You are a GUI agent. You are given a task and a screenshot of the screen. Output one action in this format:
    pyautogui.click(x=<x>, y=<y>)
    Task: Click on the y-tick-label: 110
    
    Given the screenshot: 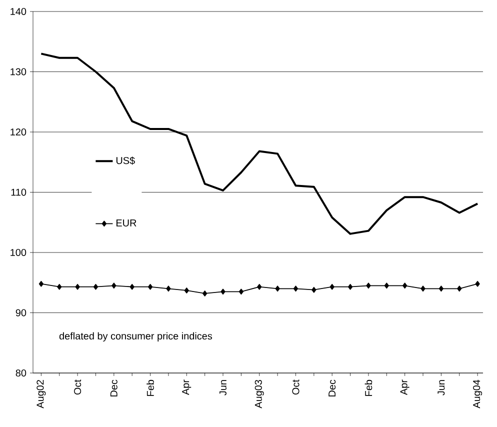 What is the action you would take?
    pyautogui.click(x=18, y=192)
    